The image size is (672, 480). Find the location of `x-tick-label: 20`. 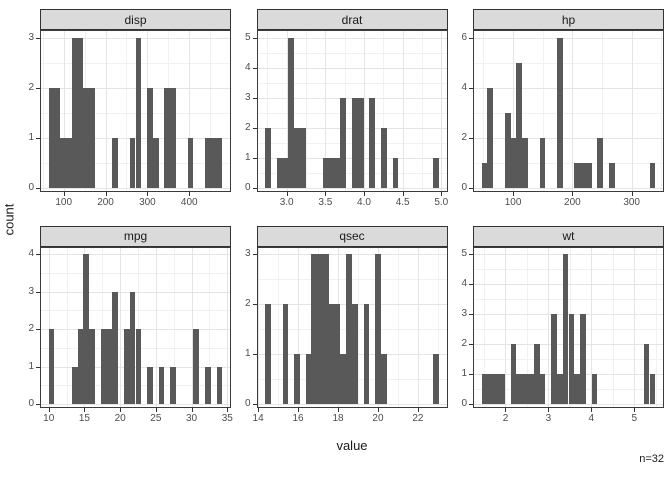

x-tick-label: 20 is located at coordinates (120, 418).